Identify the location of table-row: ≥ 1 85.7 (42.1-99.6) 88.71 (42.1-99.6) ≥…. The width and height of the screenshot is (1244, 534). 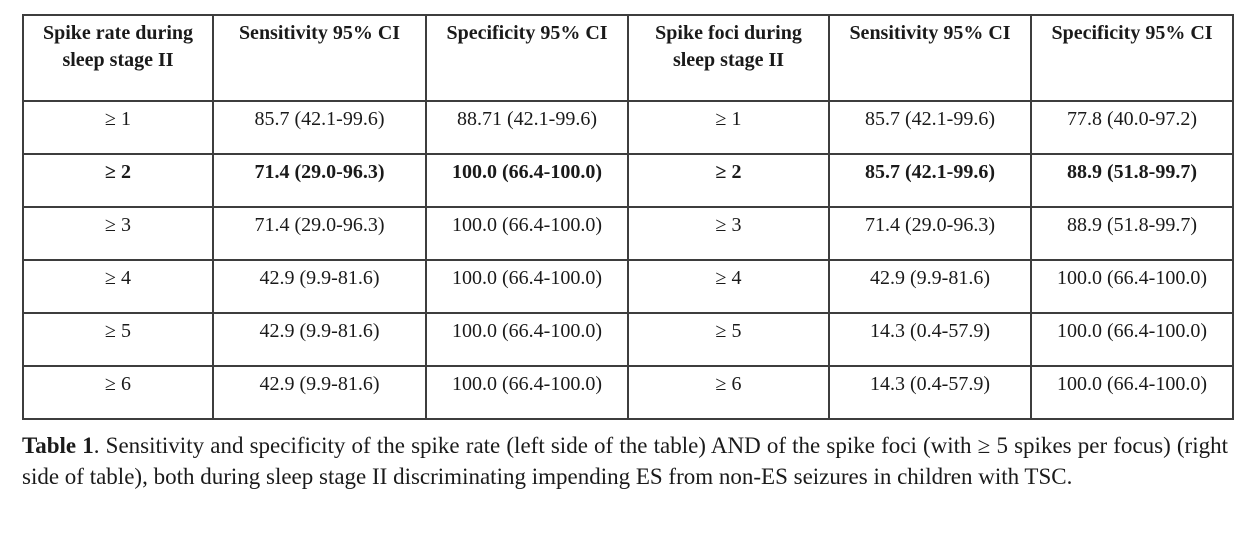
(628, 127).